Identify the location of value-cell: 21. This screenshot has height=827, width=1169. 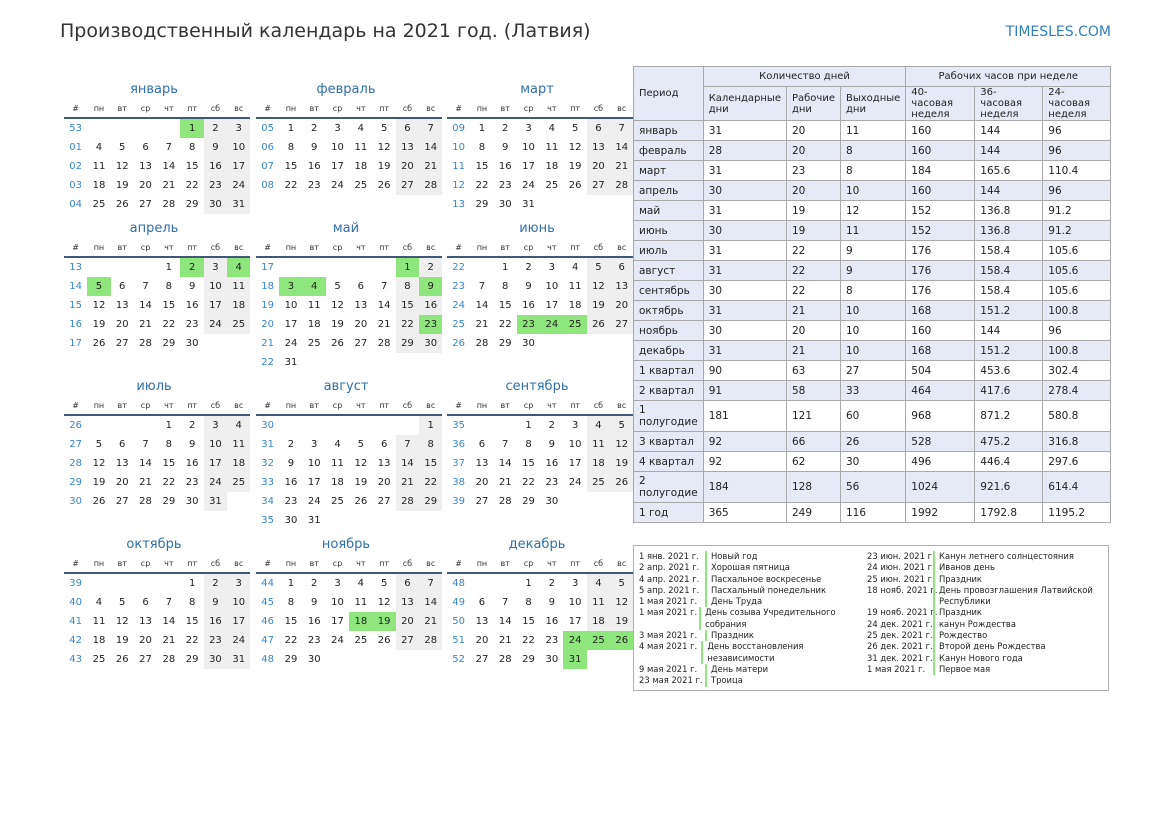
(813, 350).